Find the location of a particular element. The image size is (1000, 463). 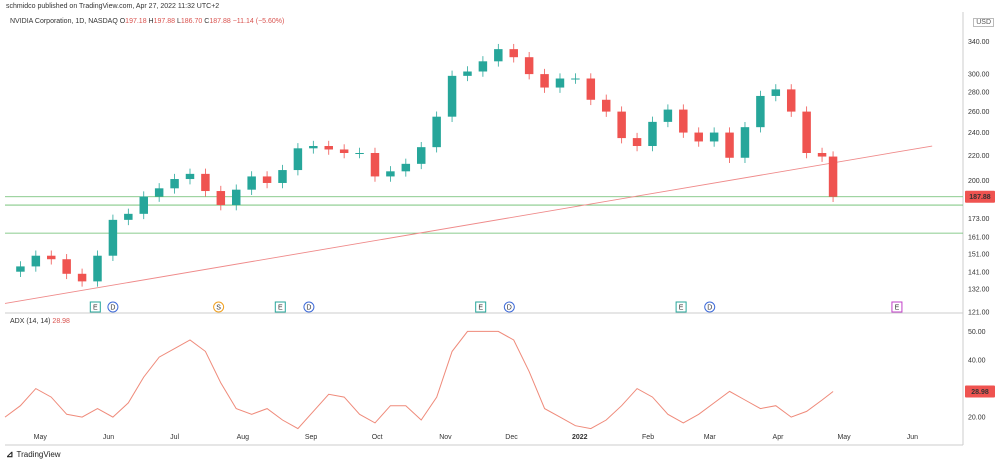

close-label: C is located at coordinates (207, 21).